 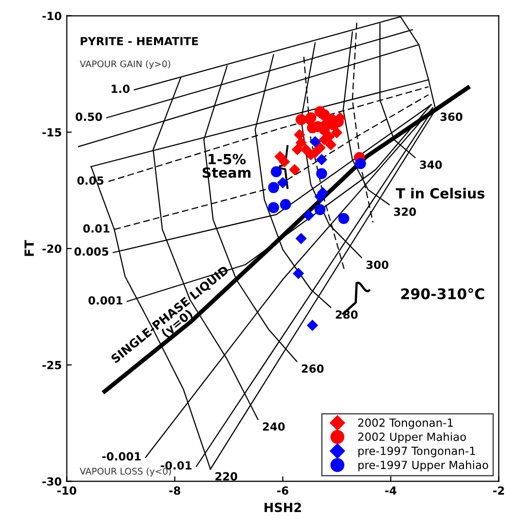 What do you see at coordinates (121, 89) in the screenshot?
I see `series-label: 1.0` at bounding box center [121, 89].